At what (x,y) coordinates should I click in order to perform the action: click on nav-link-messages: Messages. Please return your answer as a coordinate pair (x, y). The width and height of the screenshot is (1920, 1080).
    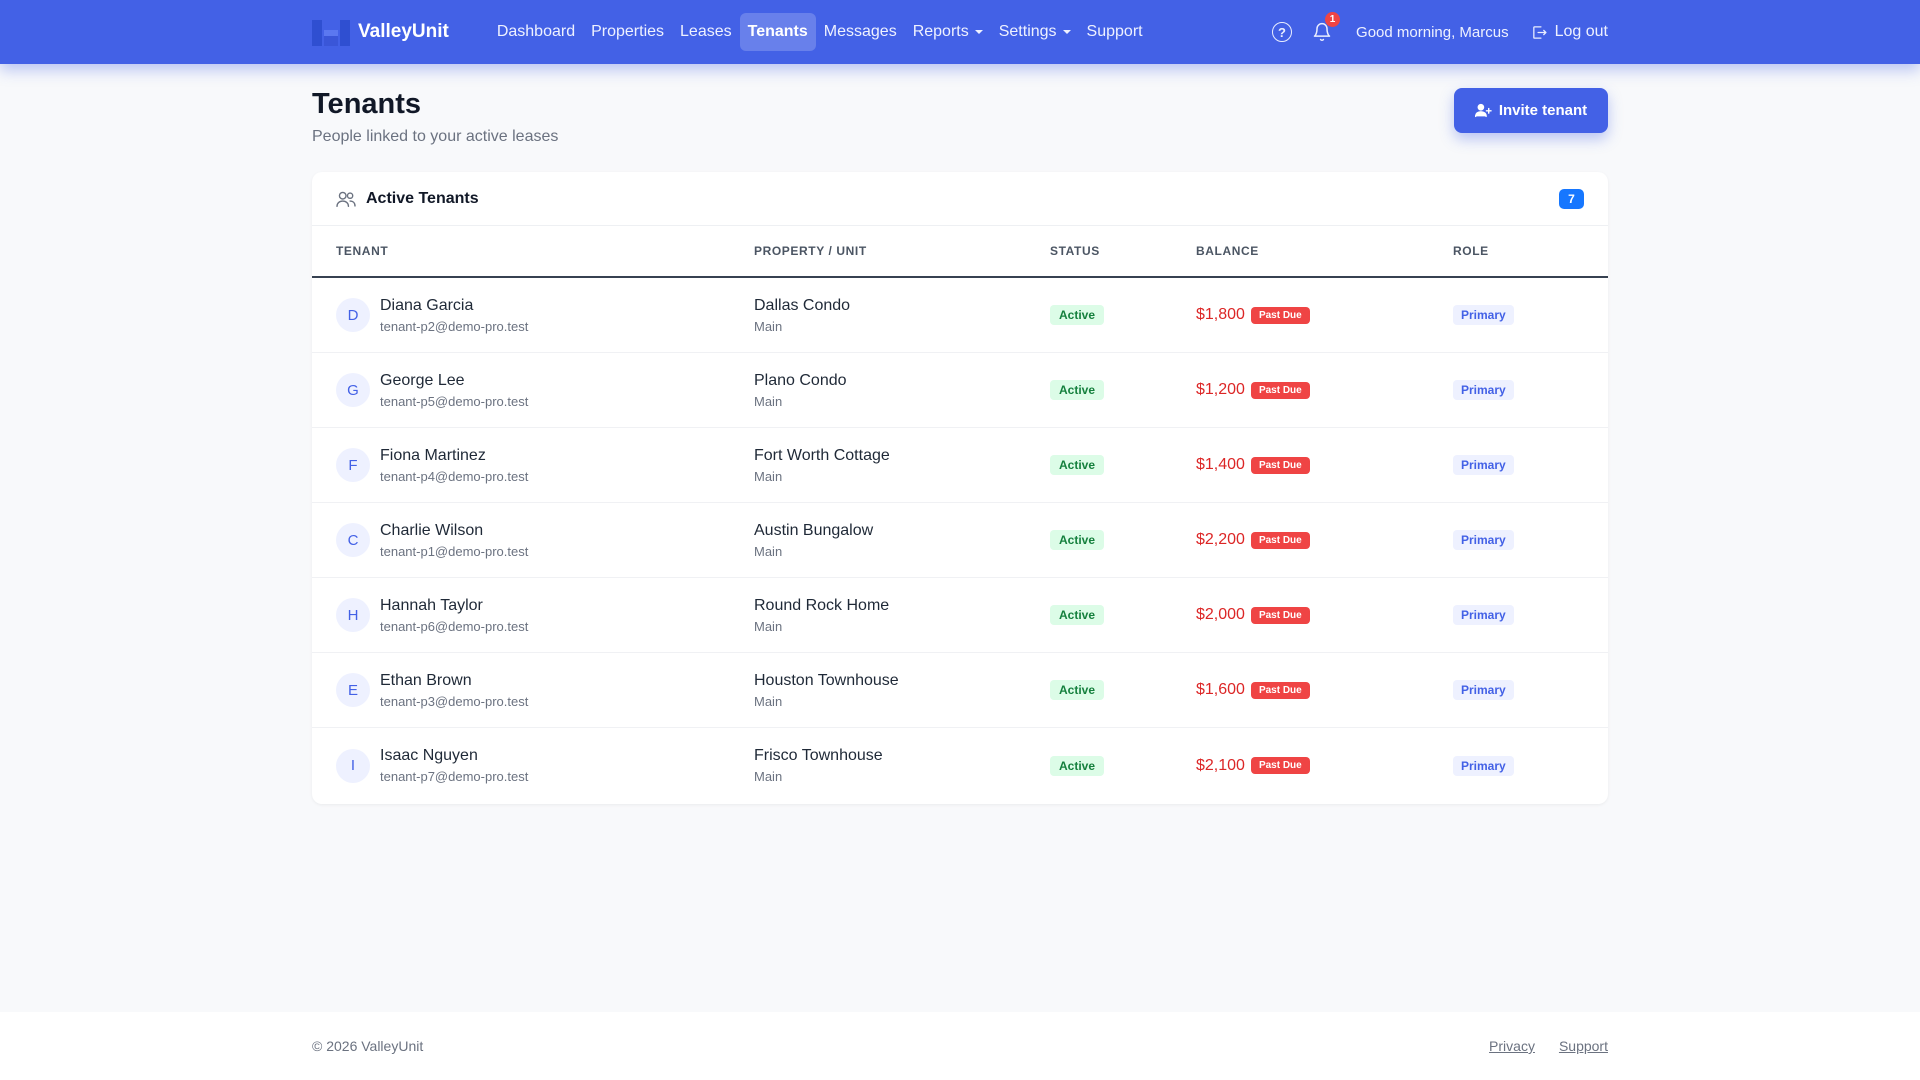
    Looking at the image, I should click on (860, 32).